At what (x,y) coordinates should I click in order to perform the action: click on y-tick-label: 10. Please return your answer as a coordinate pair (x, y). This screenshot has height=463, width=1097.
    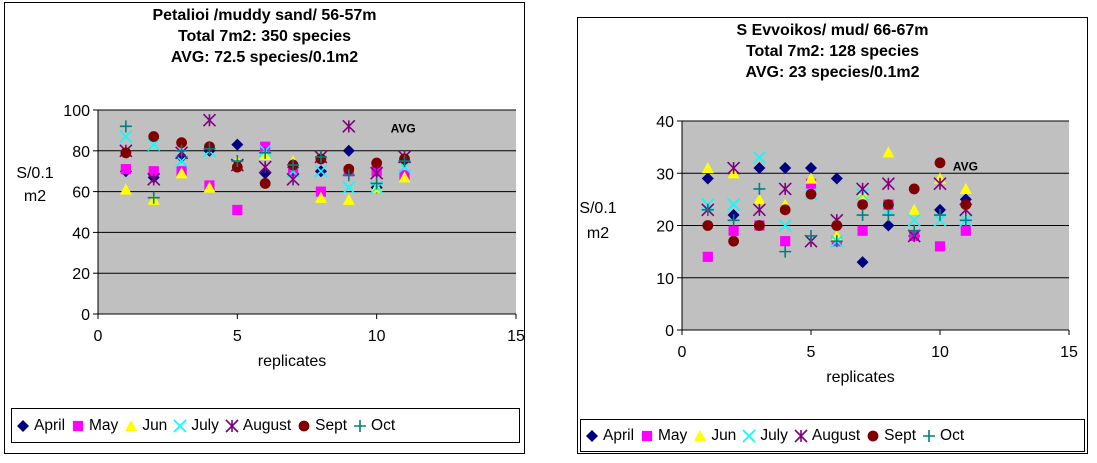
    Looking at the image, I should click on (665, 279).